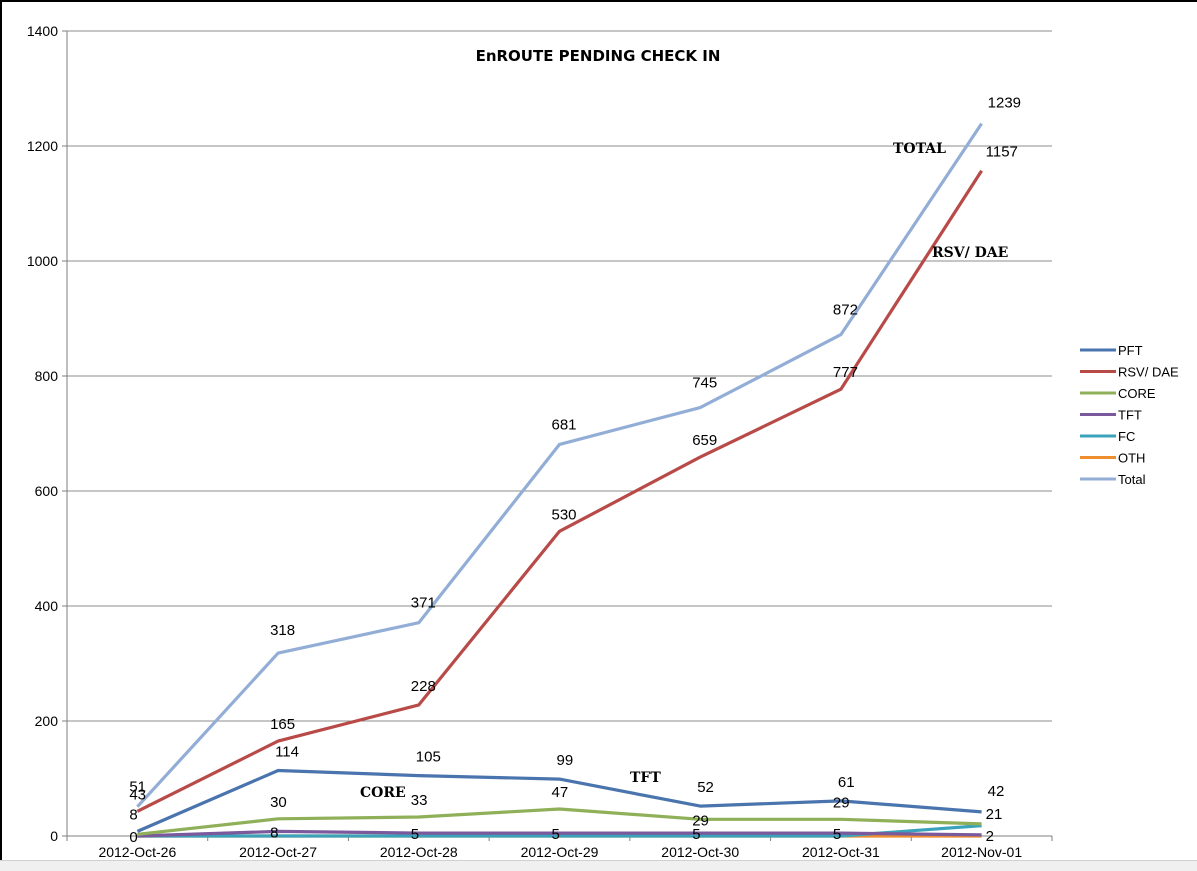 The width and height of the screenshot is (1197, 871). I want to click on data-label: 21, so click(994, 814).